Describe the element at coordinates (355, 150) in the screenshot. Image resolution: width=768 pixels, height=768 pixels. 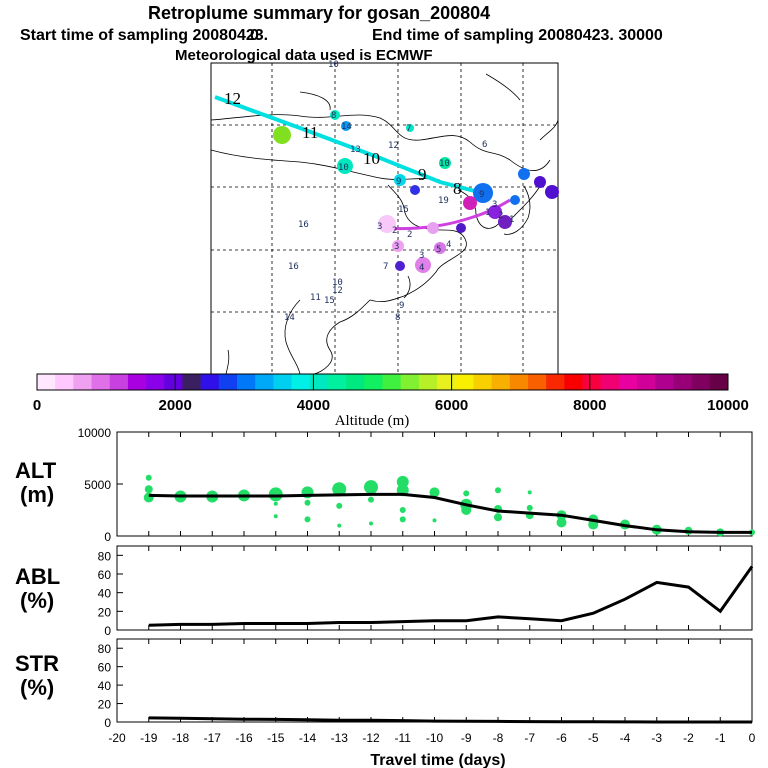
I see `plume-label: 13` at that location.